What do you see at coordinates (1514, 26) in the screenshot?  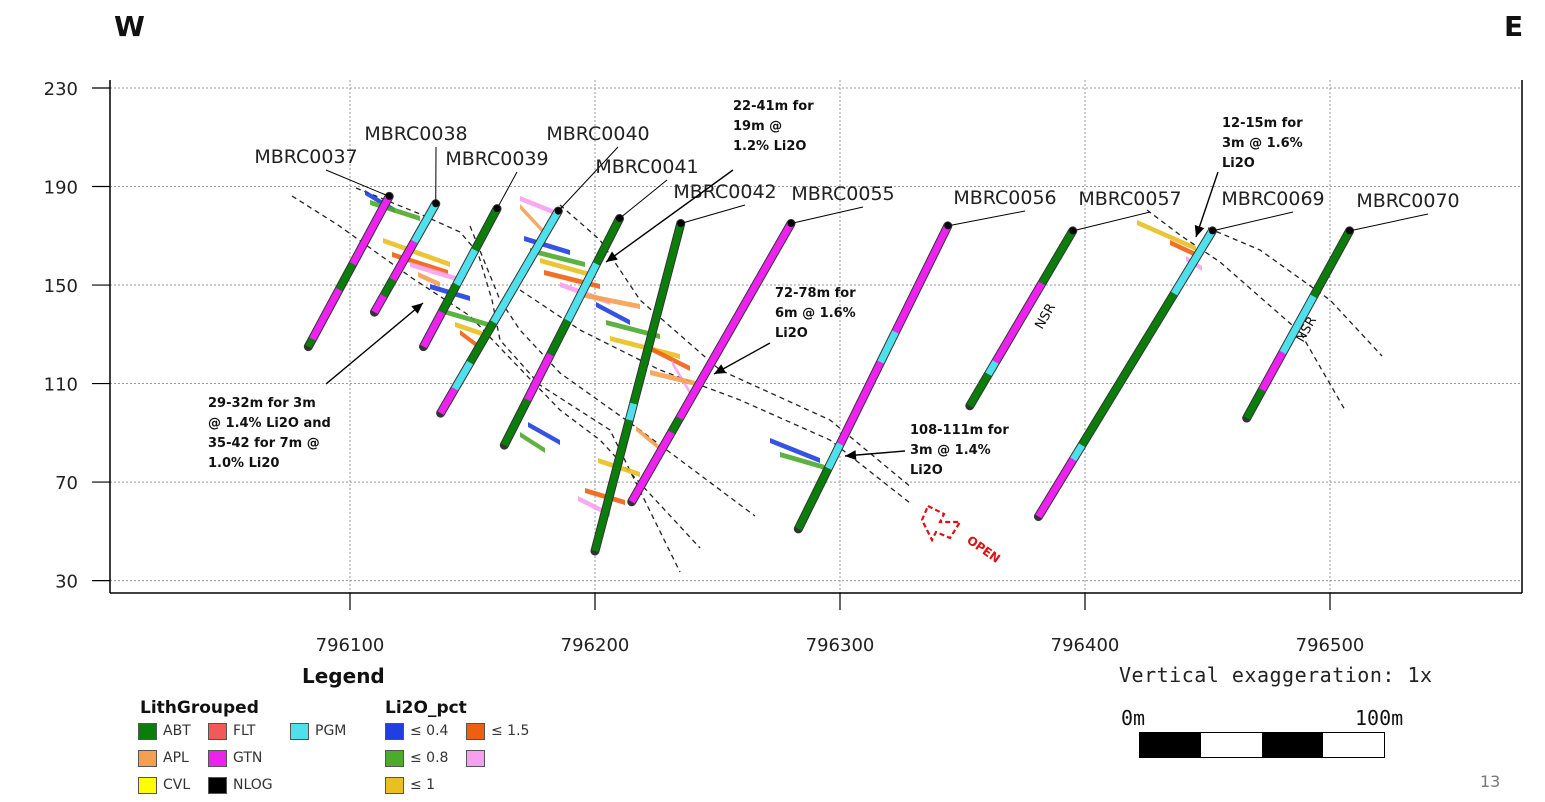 I see `east-direction-label: E` at bounding box center [1514, 26].